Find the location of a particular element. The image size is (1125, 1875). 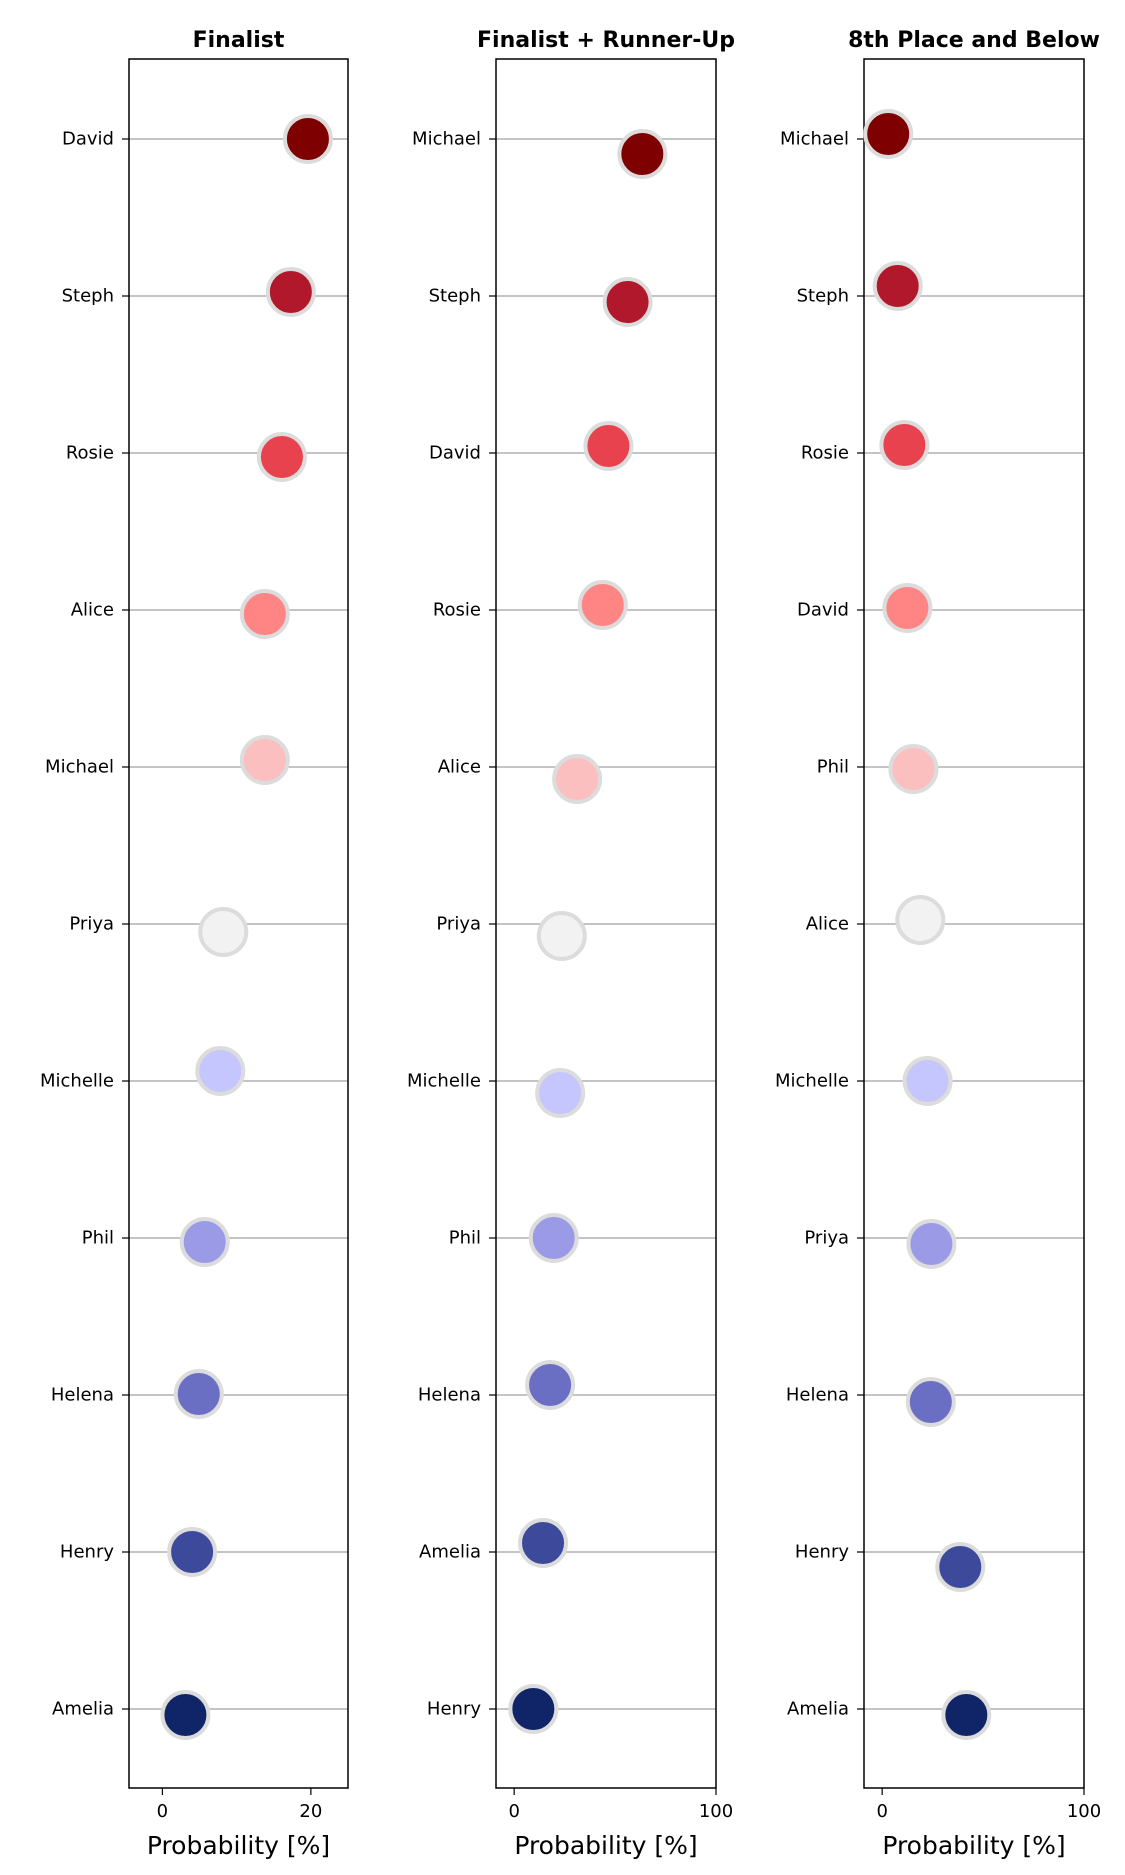

panel-title: Finalist + Runner-Up is located at coordinates (606, 40).